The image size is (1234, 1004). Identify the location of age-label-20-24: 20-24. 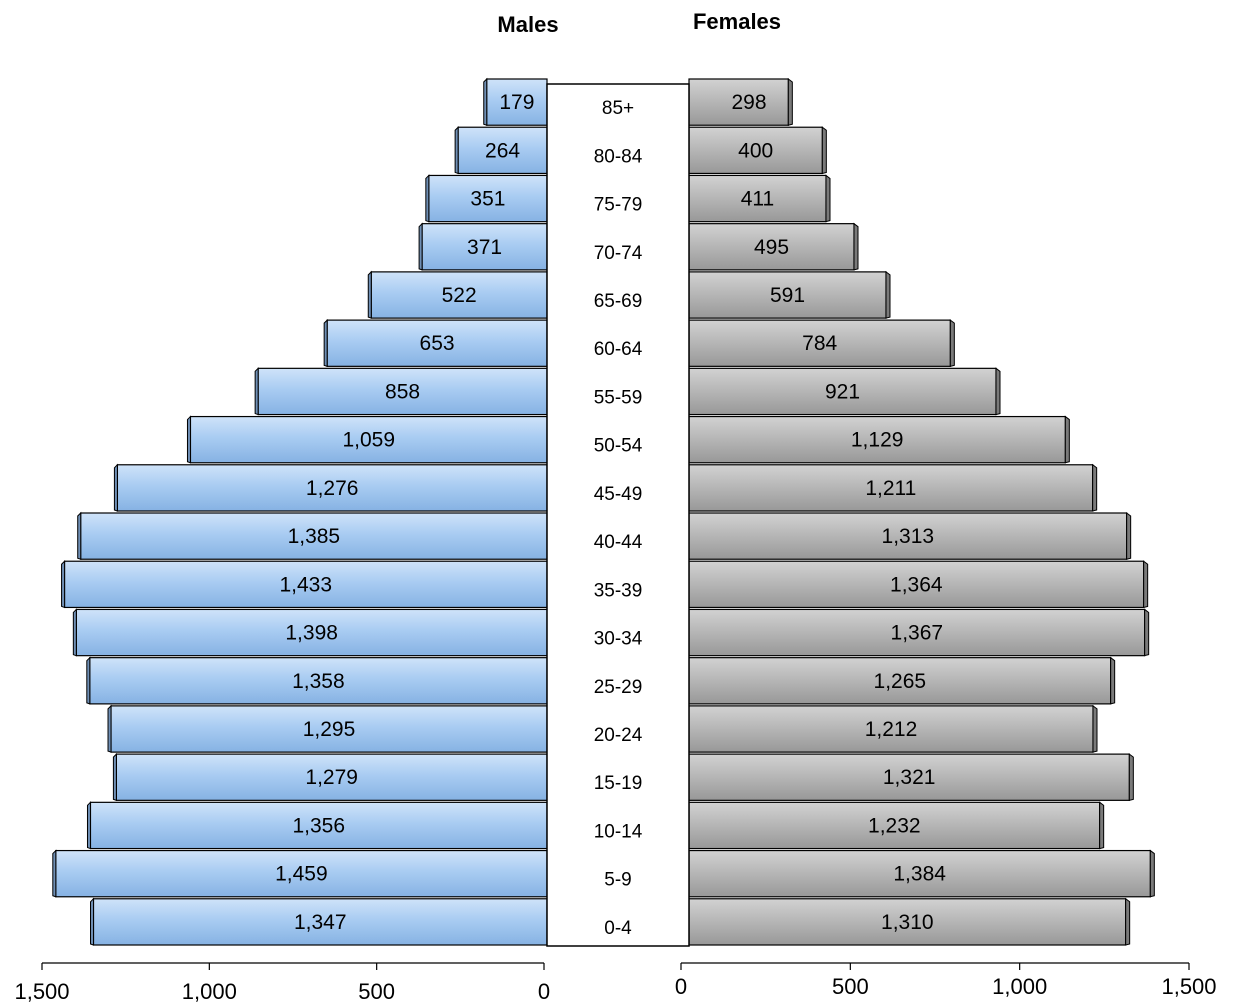
(618, 735).